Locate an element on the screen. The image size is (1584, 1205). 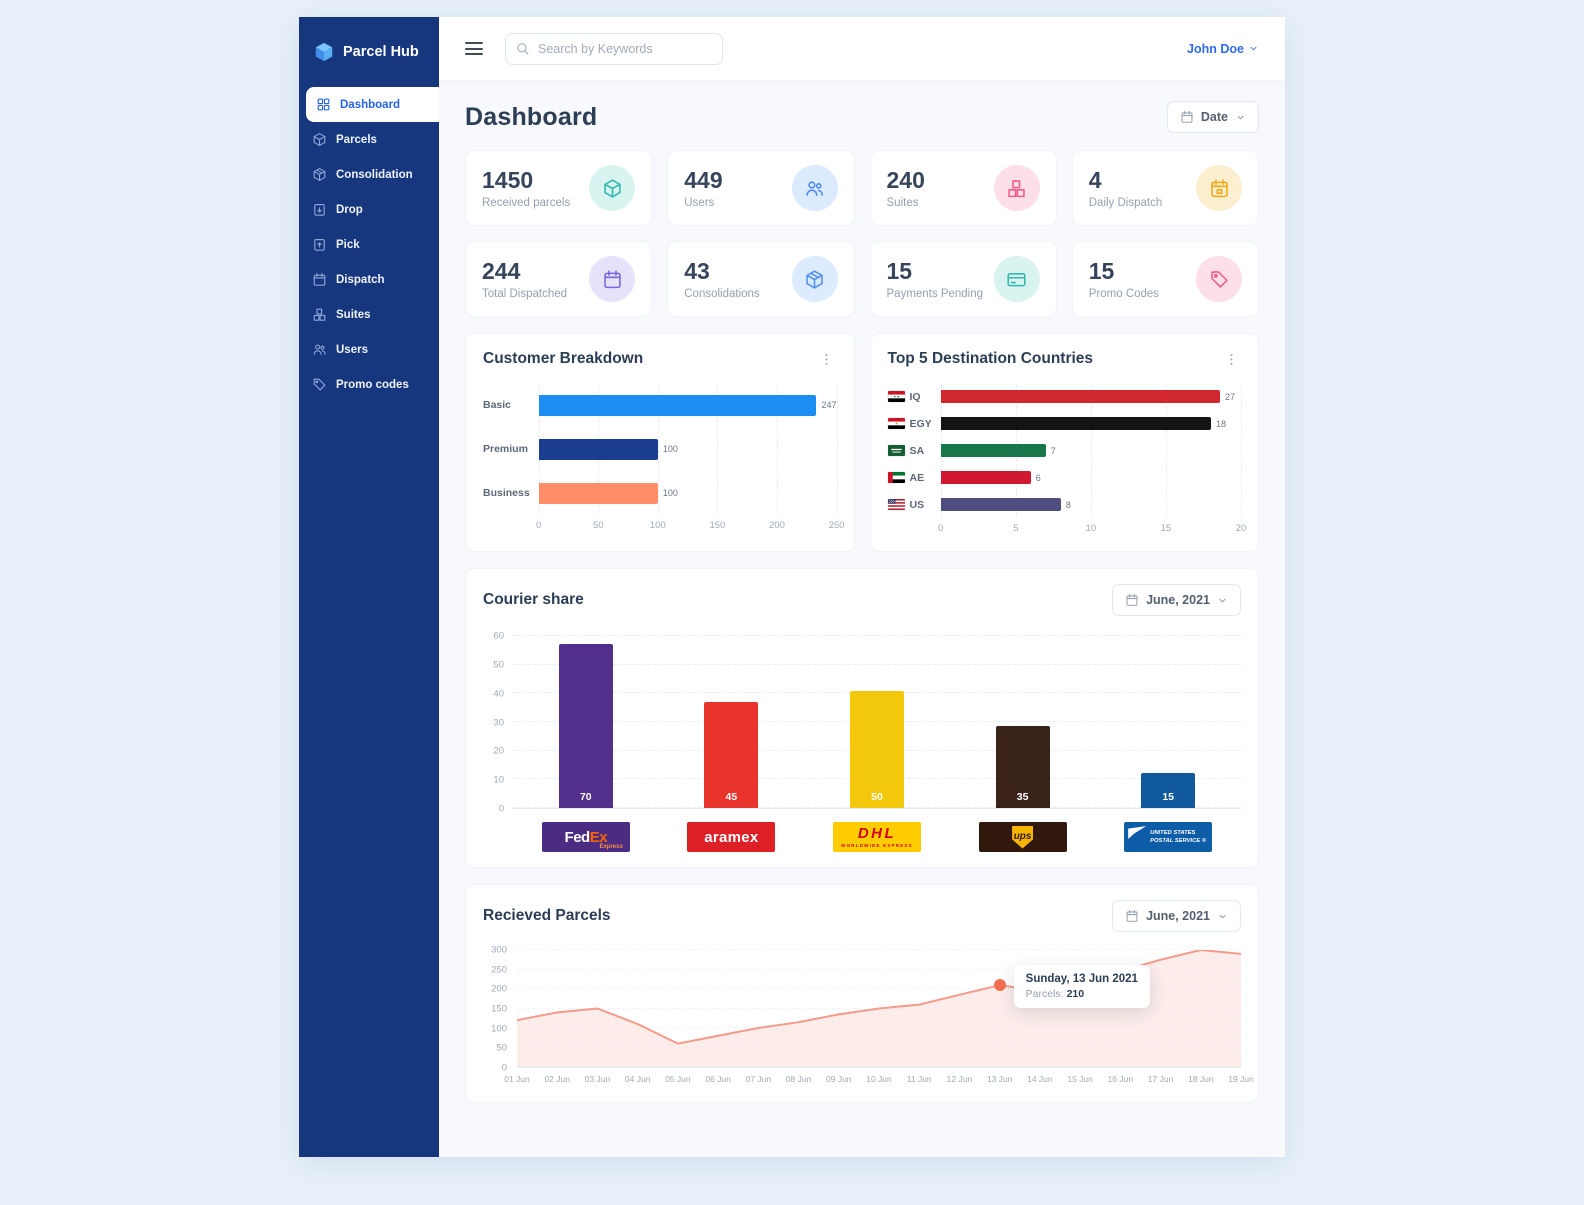
axis-tick: 01 Jun is located at coordinates (517, 1079).